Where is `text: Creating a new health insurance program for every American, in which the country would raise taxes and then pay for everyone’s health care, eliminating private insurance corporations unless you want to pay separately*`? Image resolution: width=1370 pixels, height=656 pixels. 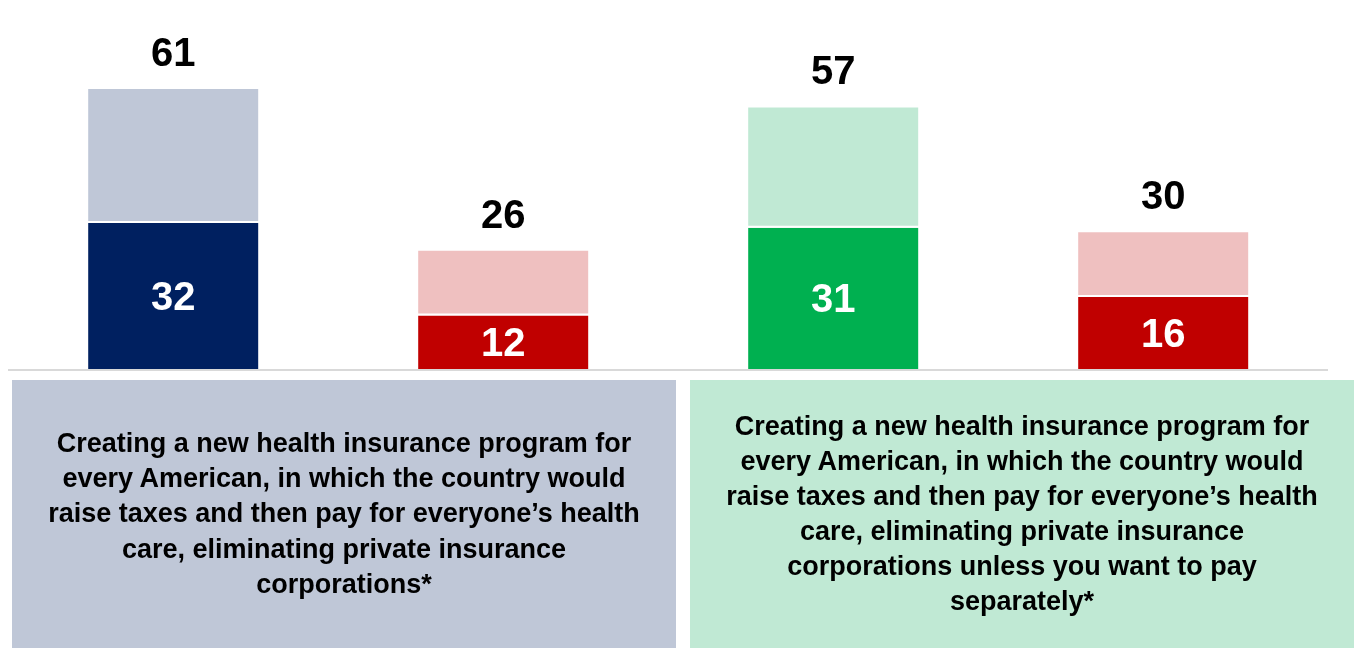 text: Creating a new health insurance program for every American, in which the country would raise taxes and then pay for everyone’s health care, eliminating private insurance corporations unless you want to pay separately* is located at coordinates (1022, 514).